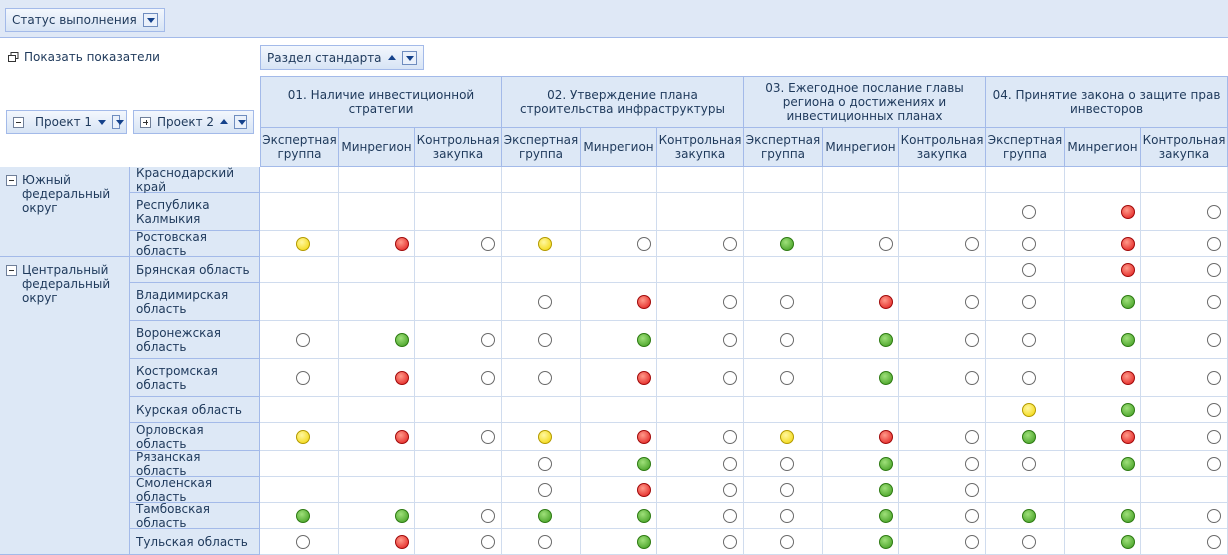  What do you see at coordinates (861, 147) in the screenshot?
I see `column-header: Минрегион` at bounding box center [861, 147].